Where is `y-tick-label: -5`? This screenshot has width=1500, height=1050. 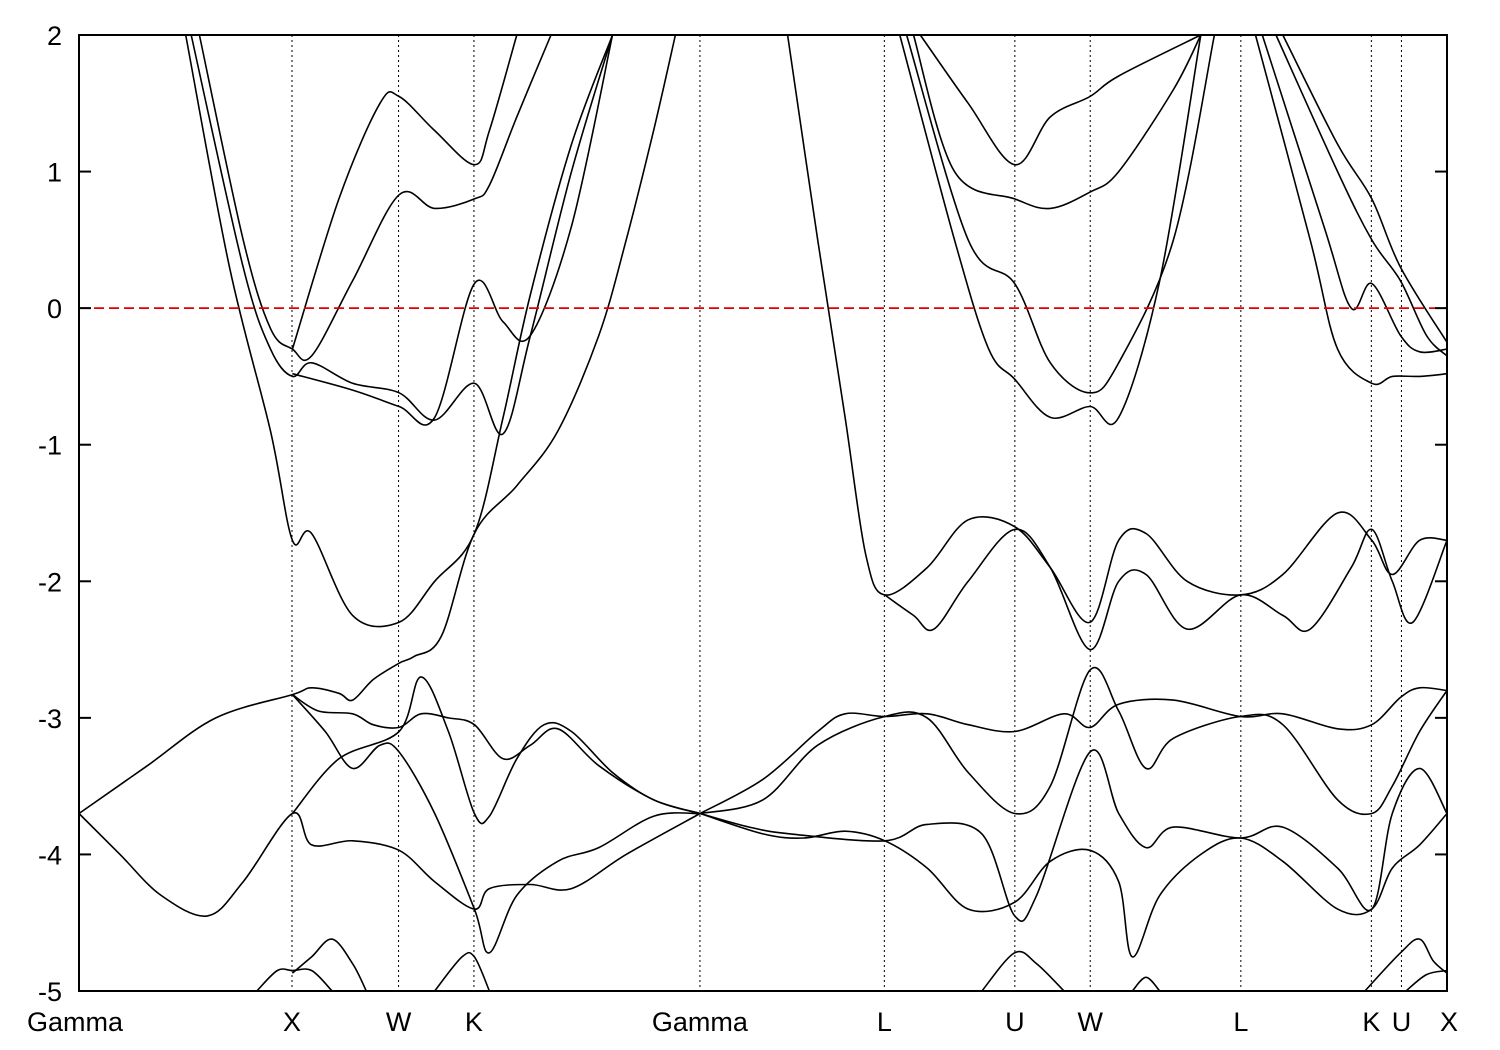 y-tick-label: -5 is located at coordinates (50, 992).